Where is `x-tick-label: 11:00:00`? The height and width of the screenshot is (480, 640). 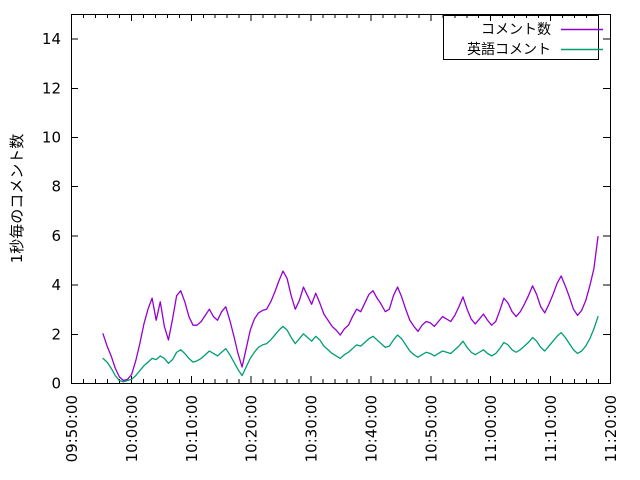 x-tick-label: 11:00:00 is located at coordinates (491, 428).